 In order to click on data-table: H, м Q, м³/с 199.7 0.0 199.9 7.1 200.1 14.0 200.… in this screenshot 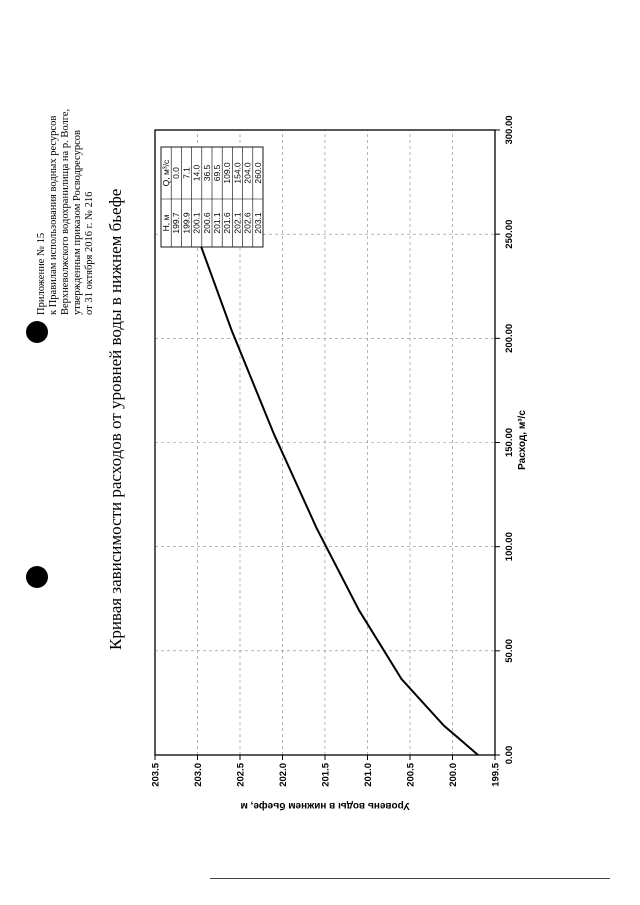, I will do `click(212, 197)`.